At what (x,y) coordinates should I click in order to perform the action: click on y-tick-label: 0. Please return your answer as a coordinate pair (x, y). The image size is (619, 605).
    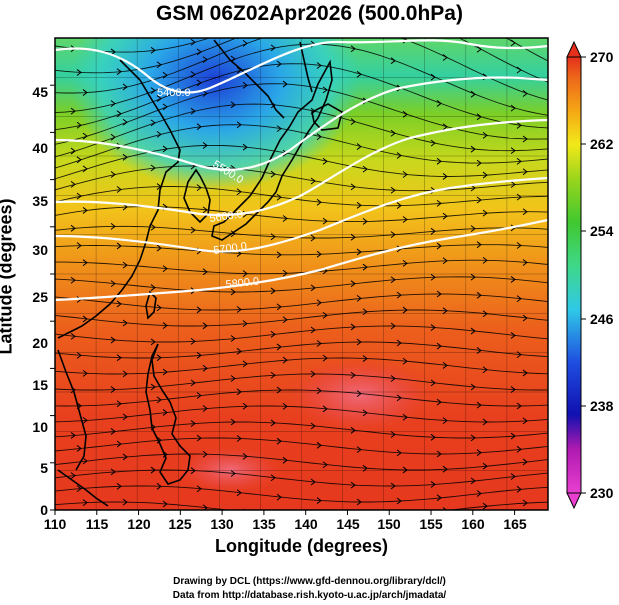
    Looking at the image, I should click on (44, 510).